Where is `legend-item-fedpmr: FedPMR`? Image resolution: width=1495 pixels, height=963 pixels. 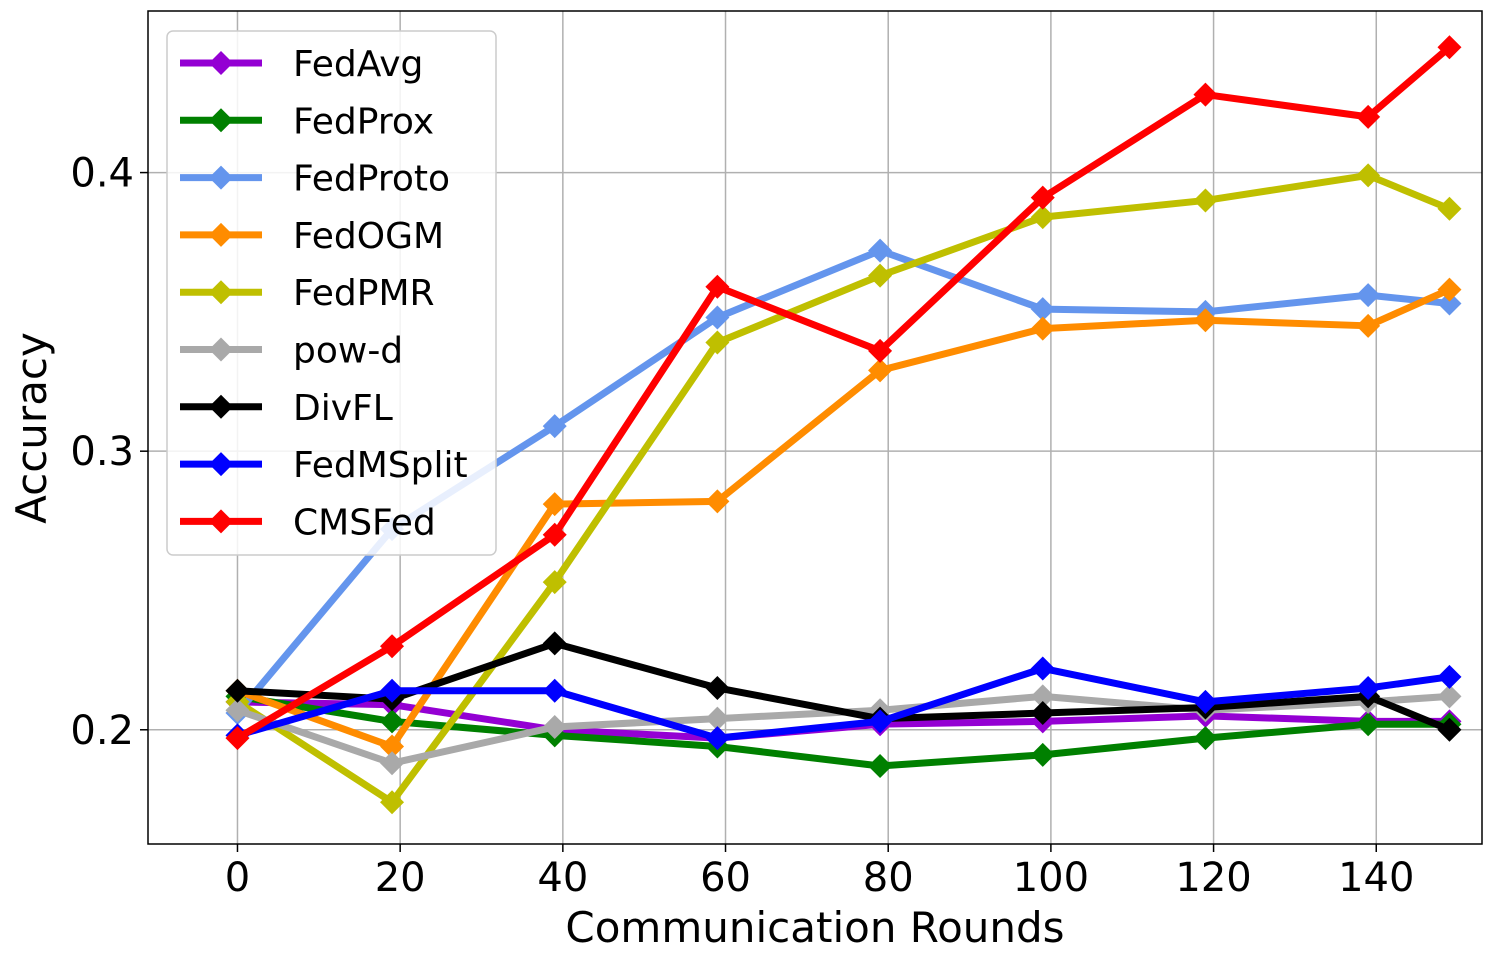 legend-item-fedpmr: FedPMR is located at coordinates (307, 293).